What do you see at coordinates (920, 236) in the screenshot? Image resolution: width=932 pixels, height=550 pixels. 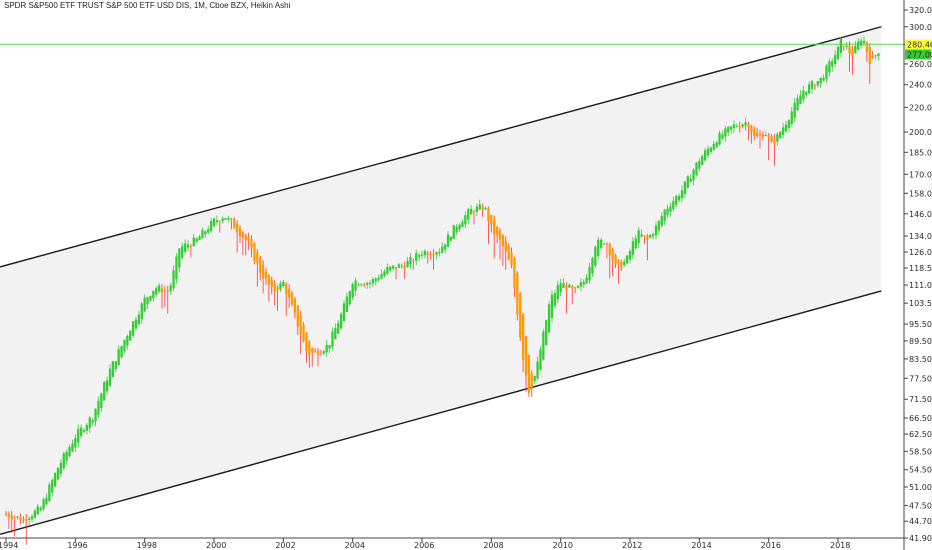 I see `y-tick-label: 134.00` at bounding box center [920, 236].